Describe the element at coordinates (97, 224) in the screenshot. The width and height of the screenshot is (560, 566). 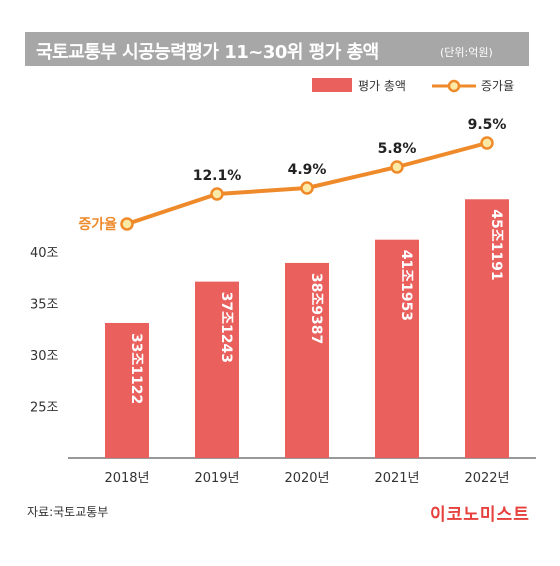
I see `growth-series-label: 증가율` at that location.